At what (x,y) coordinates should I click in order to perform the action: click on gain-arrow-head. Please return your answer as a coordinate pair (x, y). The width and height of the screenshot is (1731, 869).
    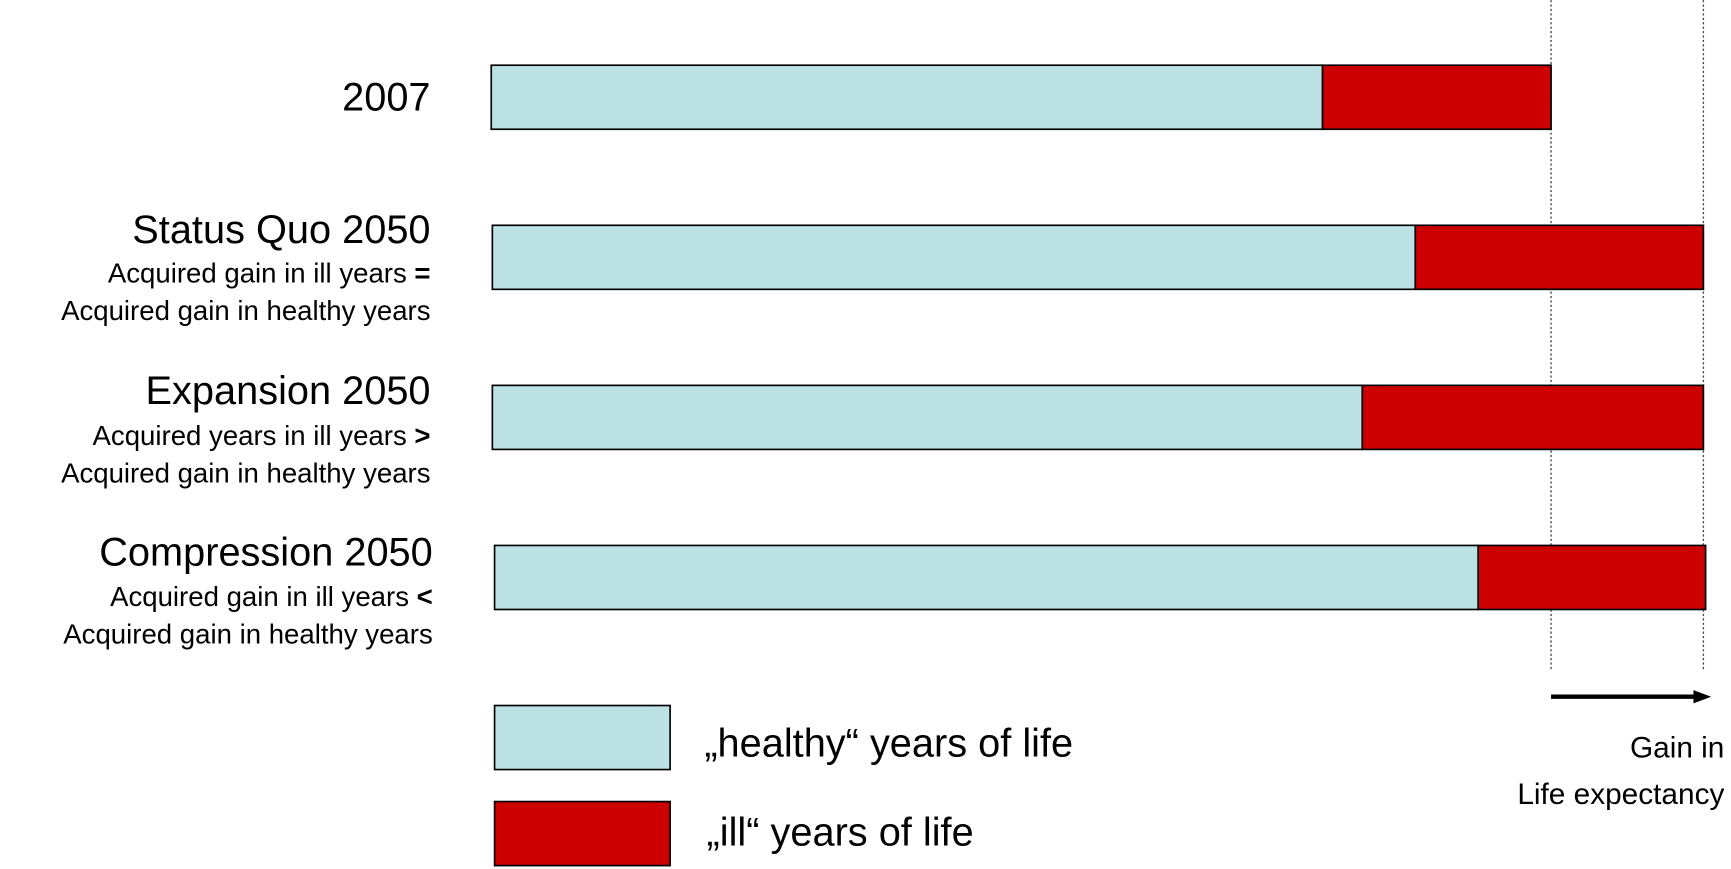
    Looking at the image, I should click on (1702, 697).